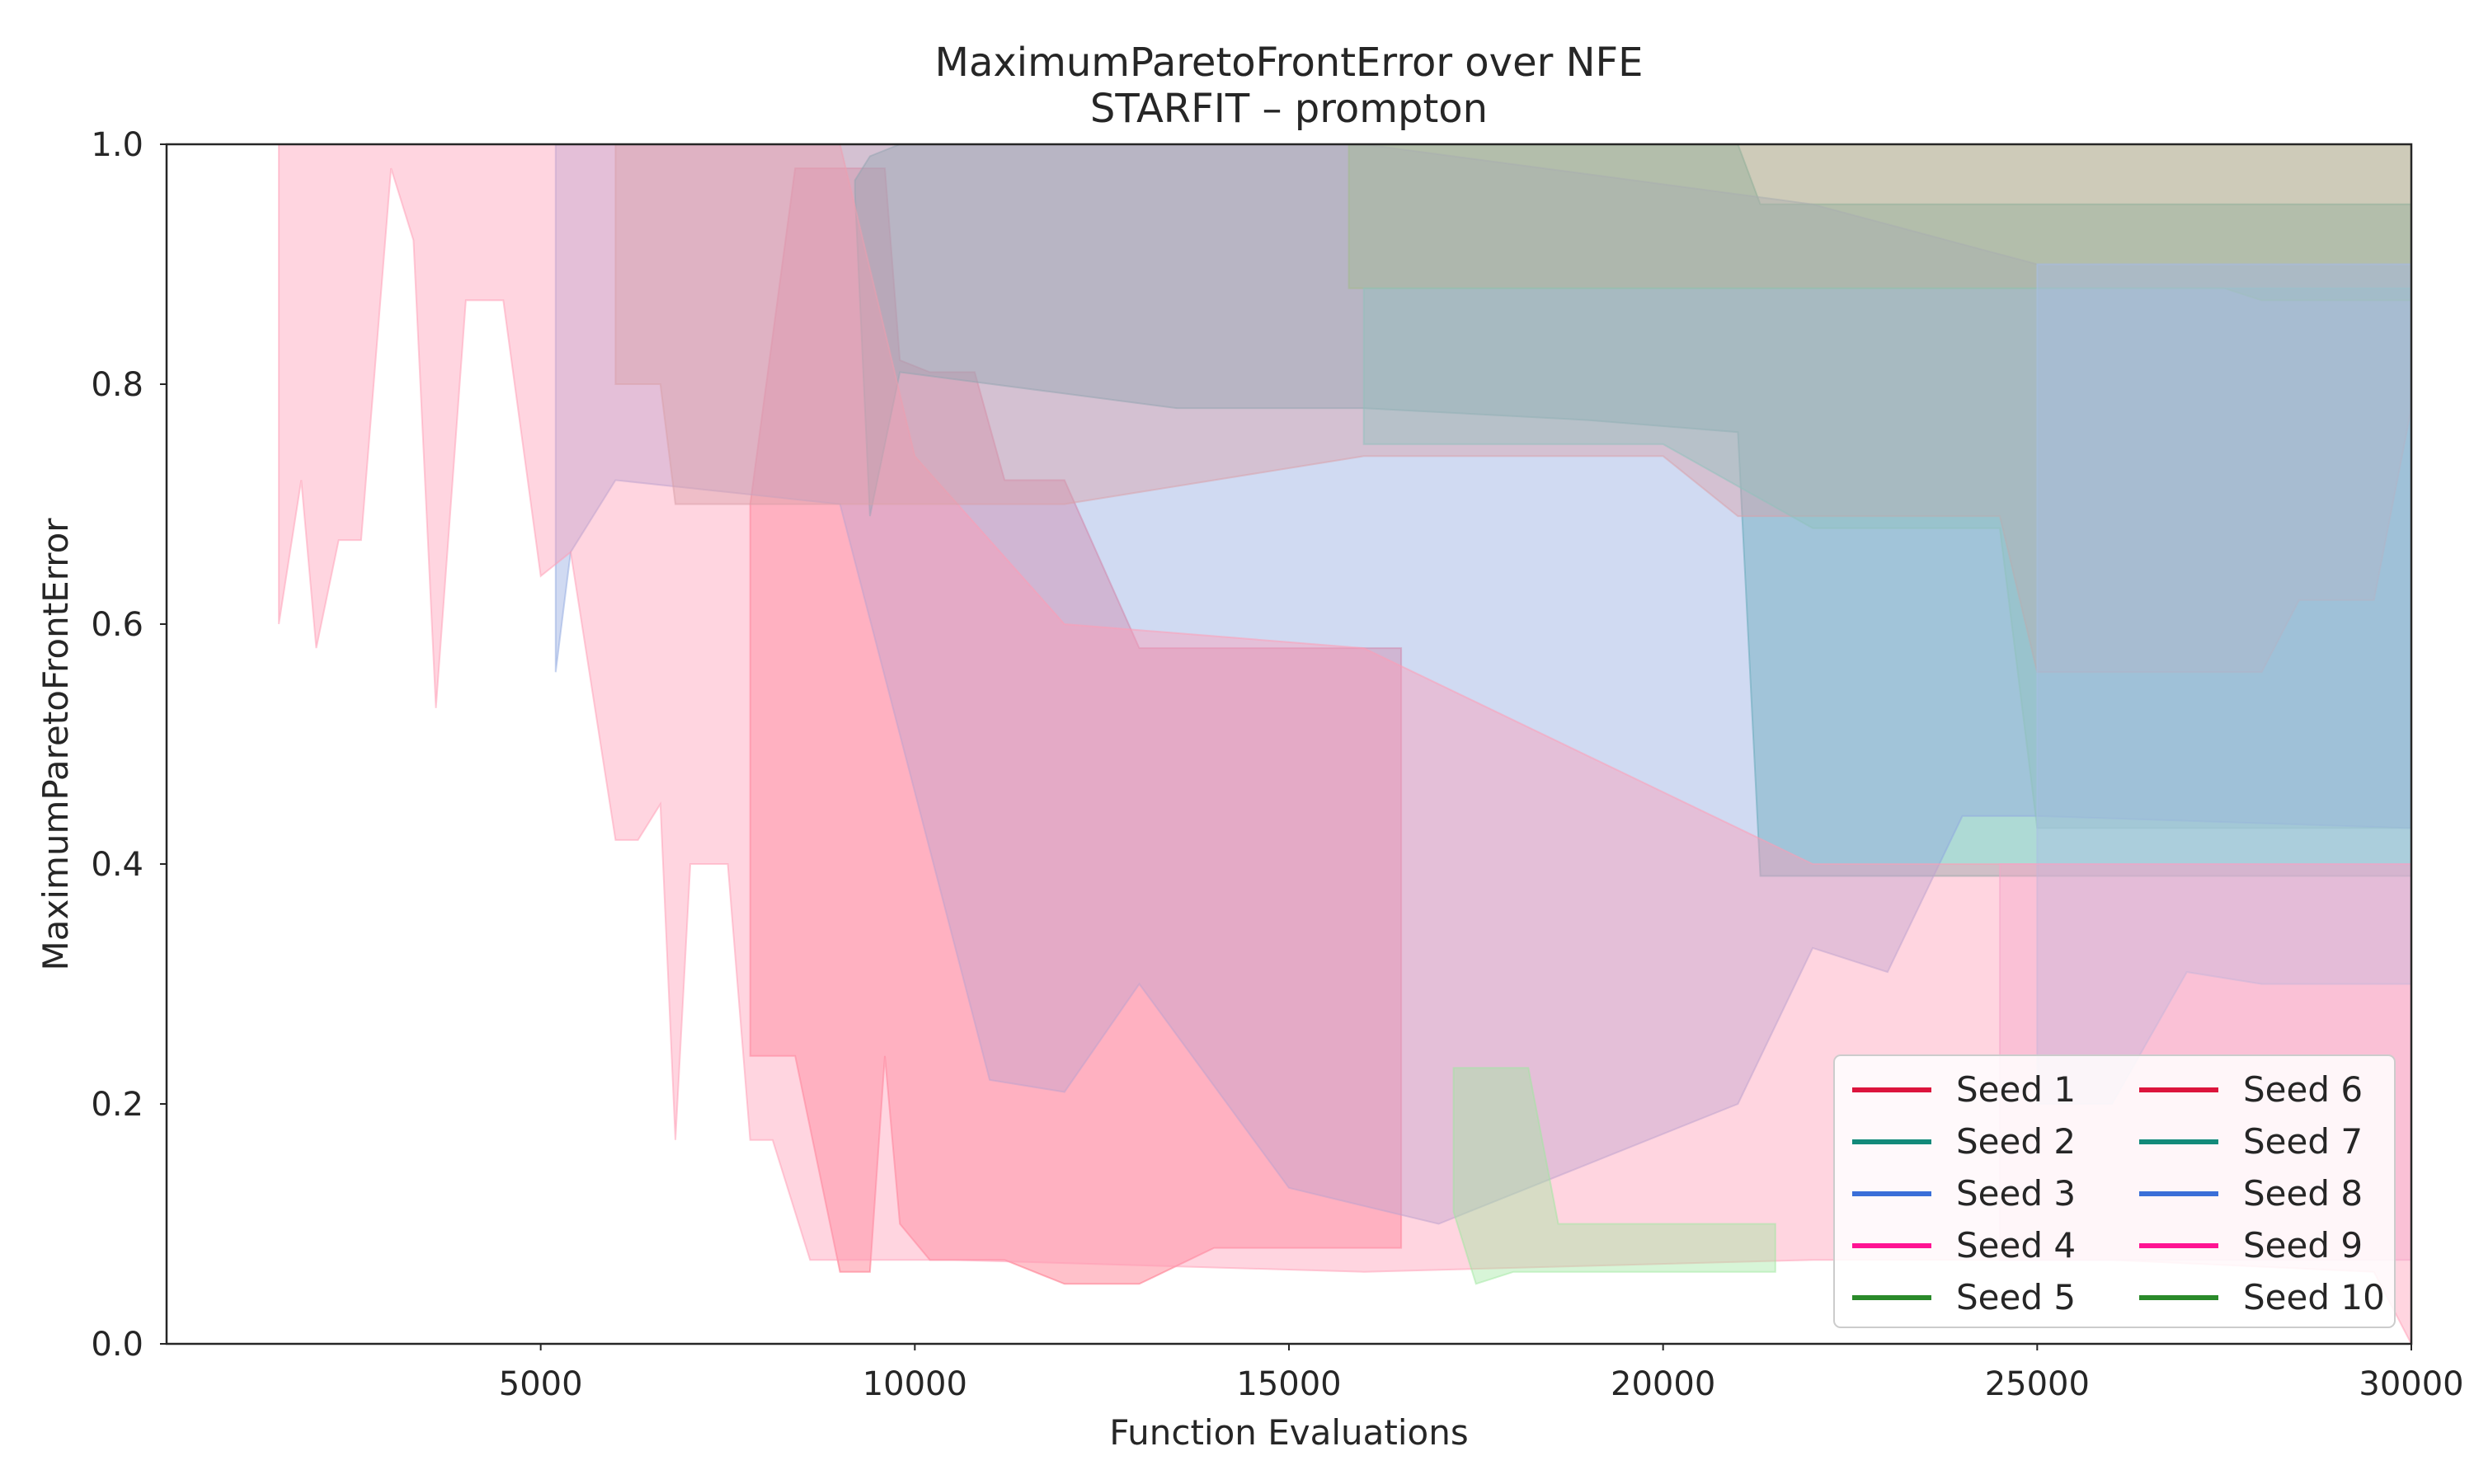  What do you see at coordinates (2303, 1089) in the screenshot?
I see `legend-label: Seed 6` at bounding box center [2303, 1089].